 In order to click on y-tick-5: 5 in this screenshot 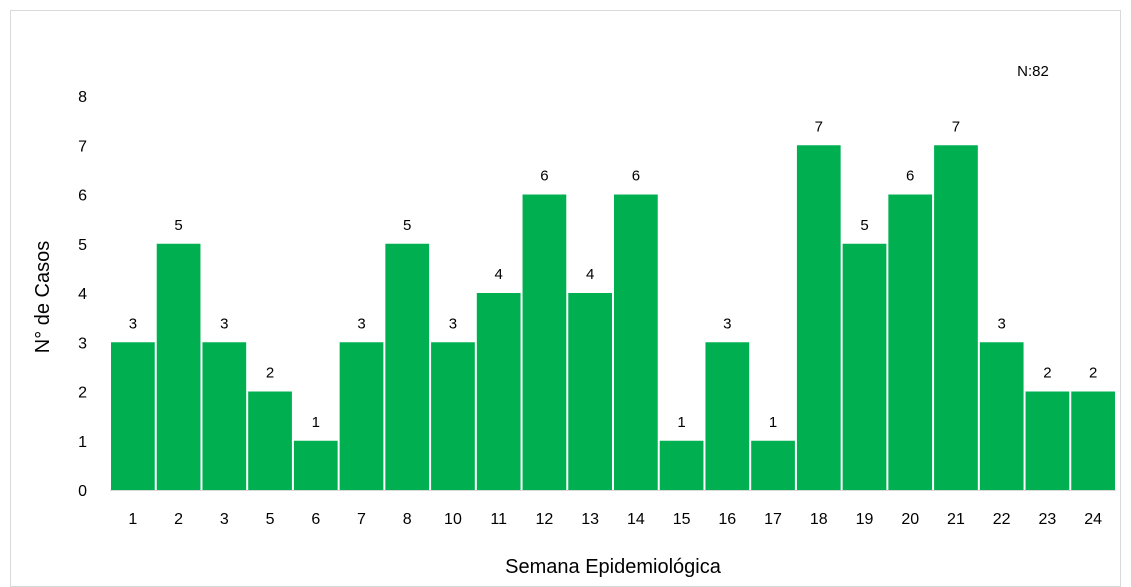, I will do `click(82, 245)`.